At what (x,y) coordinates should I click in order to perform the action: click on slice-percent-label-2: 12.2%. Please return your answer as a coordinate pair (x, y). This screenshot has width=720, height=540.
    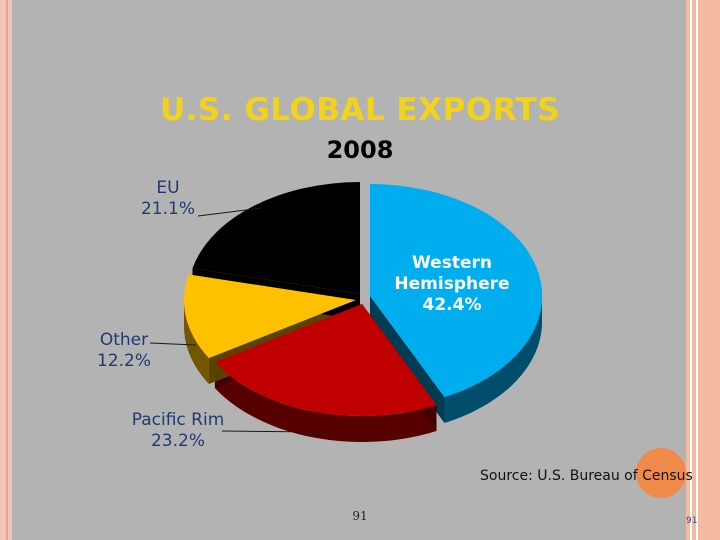
    Looking at the image, I should click on (124, 361).